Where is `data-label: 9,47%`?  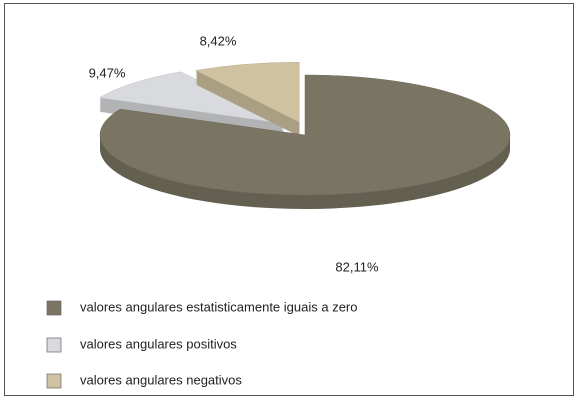 data-label: 9,47% is located at coordinates (107, 72).